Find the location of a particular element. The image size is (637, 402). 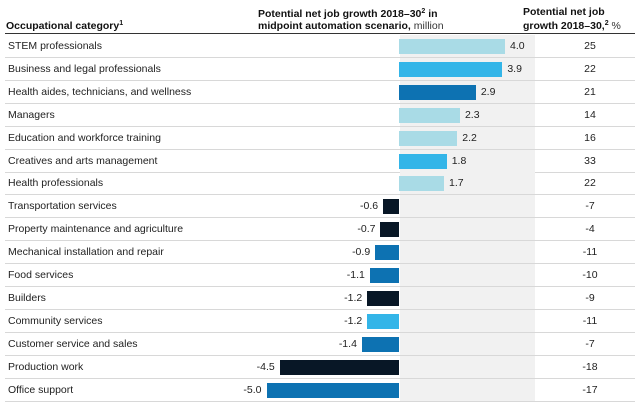

growth-pct-value: -17 is located at coordinates (590, 389).